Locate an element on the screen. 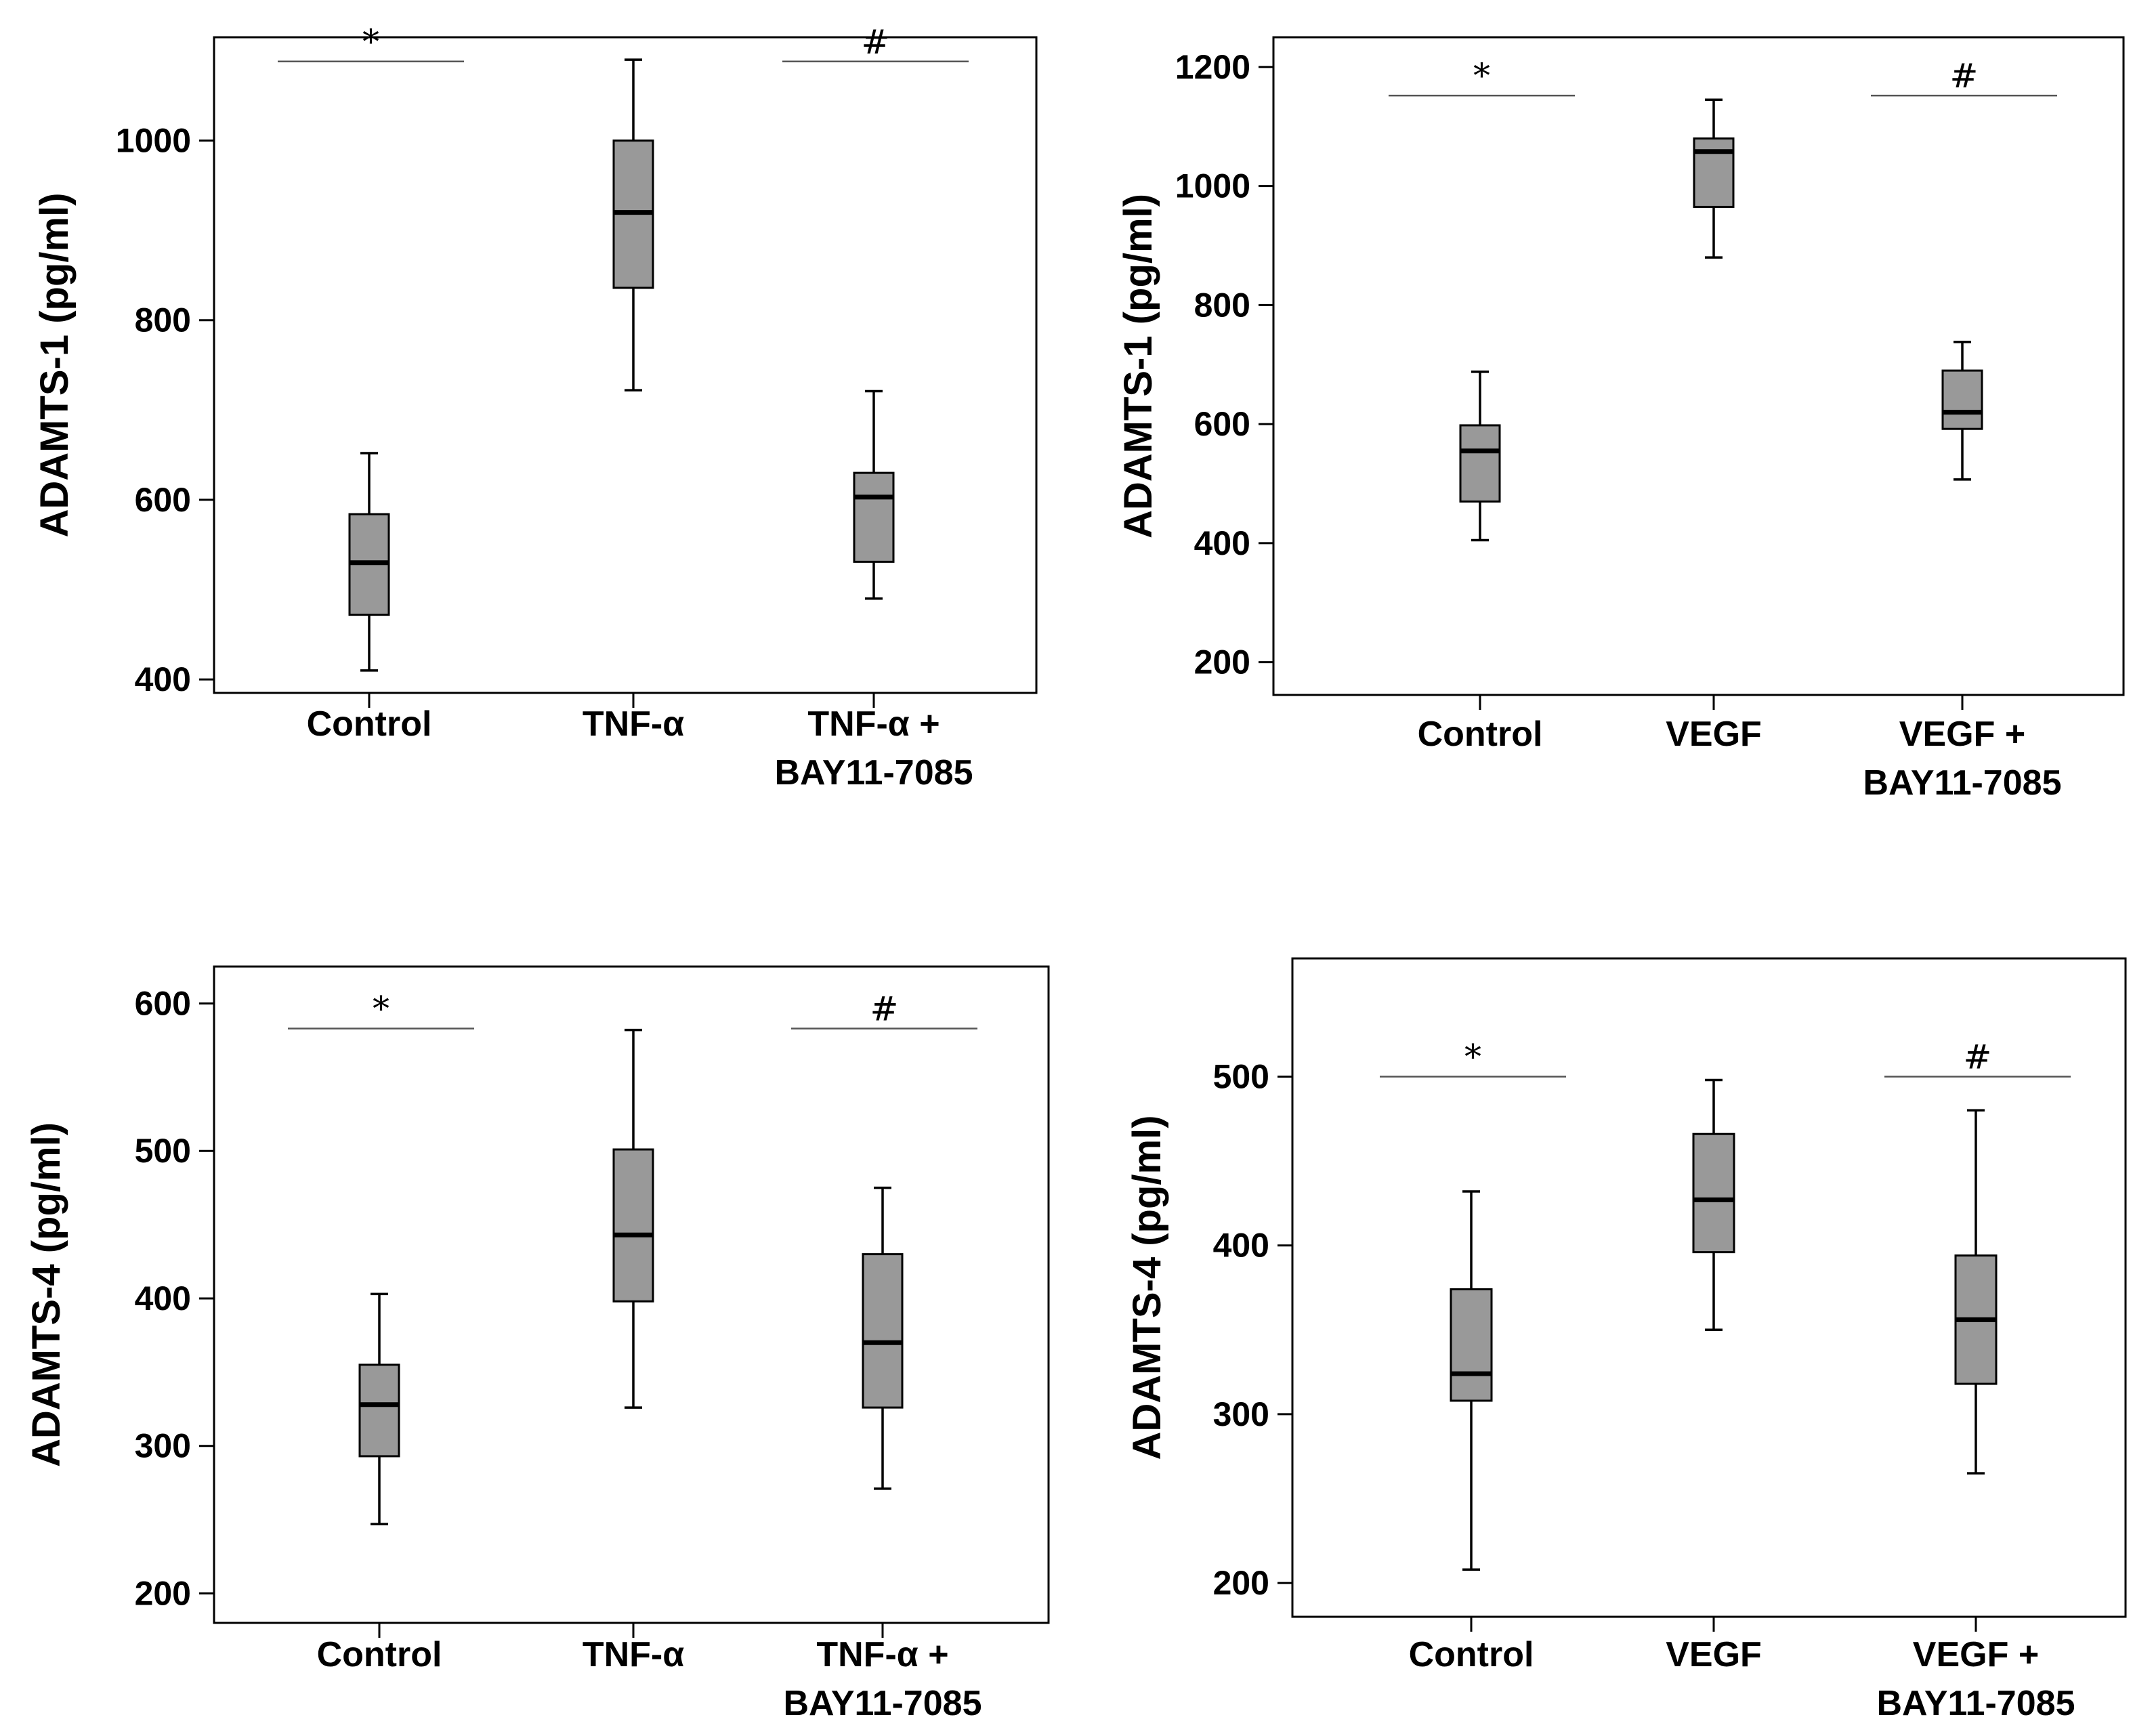 This screenshot has width=2154, height=1736. y-tick-label: 1200 is located at coordinates (1212, 67).